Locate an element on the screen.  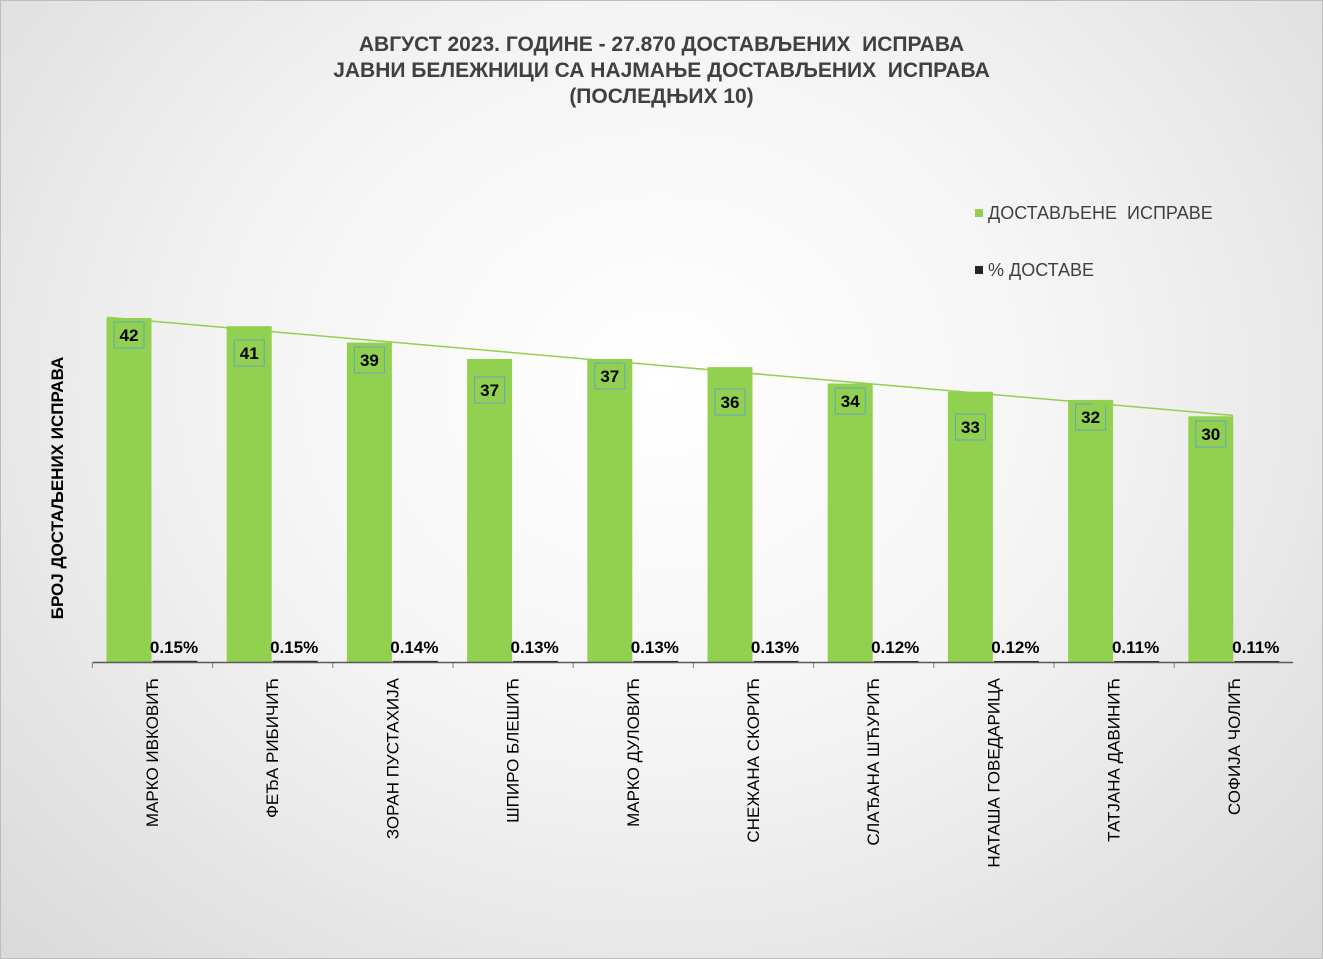
bar-label-delivered-2: 41 is located at coordinates (249, 353).